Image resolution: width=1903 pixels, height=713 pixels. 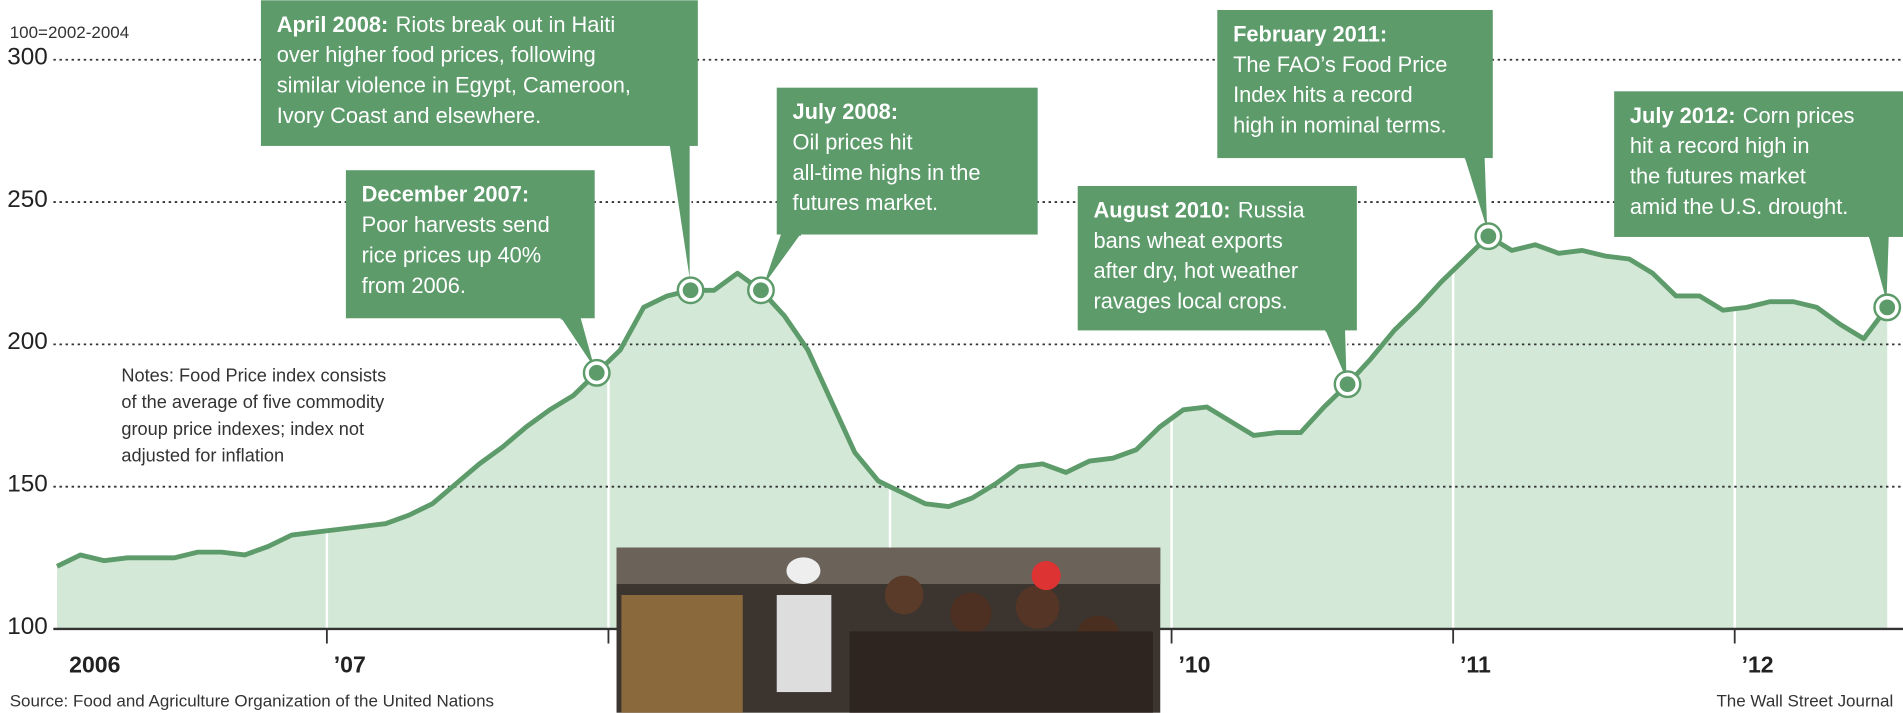 I want to click on callout-title: August 2010:, so click(x=1161, y=210).